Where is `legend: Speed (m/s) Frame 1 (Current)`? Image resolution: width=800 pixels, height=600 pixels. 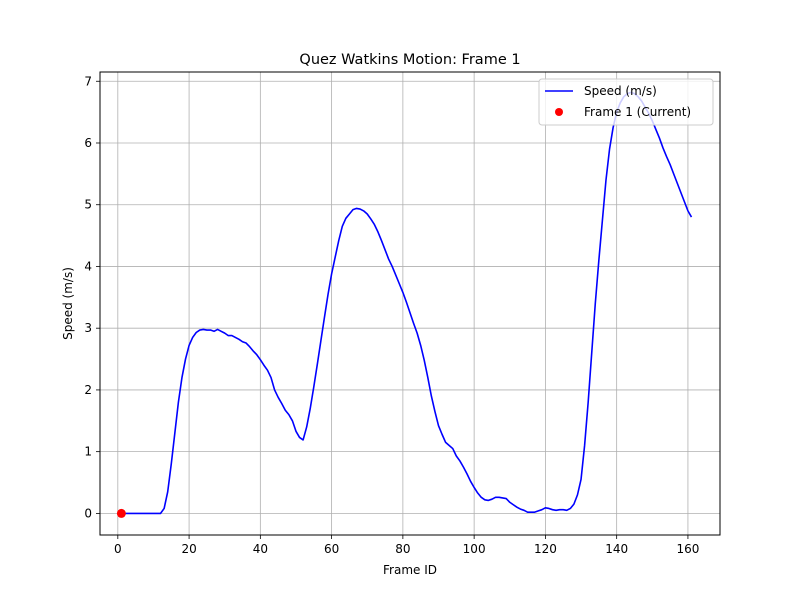
legend: Speed (m/s) Frame 1 (Current) is located at coordinates (626, 102).